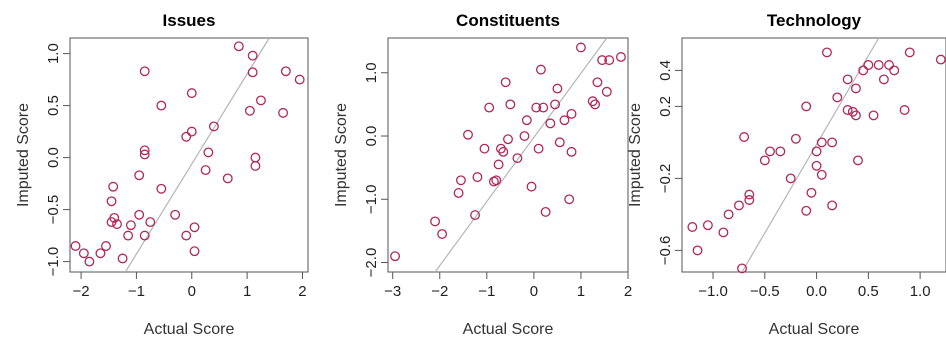 The width and height of the screenshot is (946, 339). Describe the element at coordinates (508, 329) in the screenshot. I see `panel-2-x-axis-label: Actual Score` at that location.